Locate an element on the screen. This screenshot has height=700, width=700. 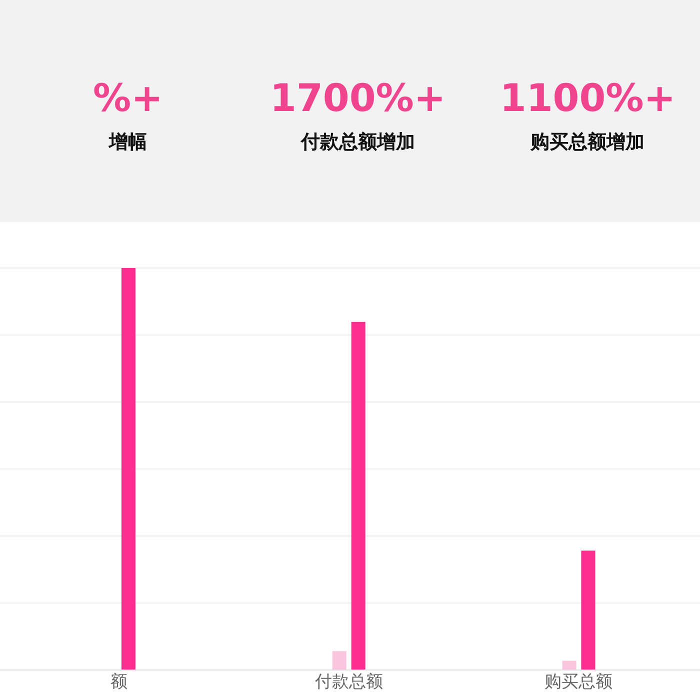
x-tick-label: 额 is located at coordinates (119, 682).